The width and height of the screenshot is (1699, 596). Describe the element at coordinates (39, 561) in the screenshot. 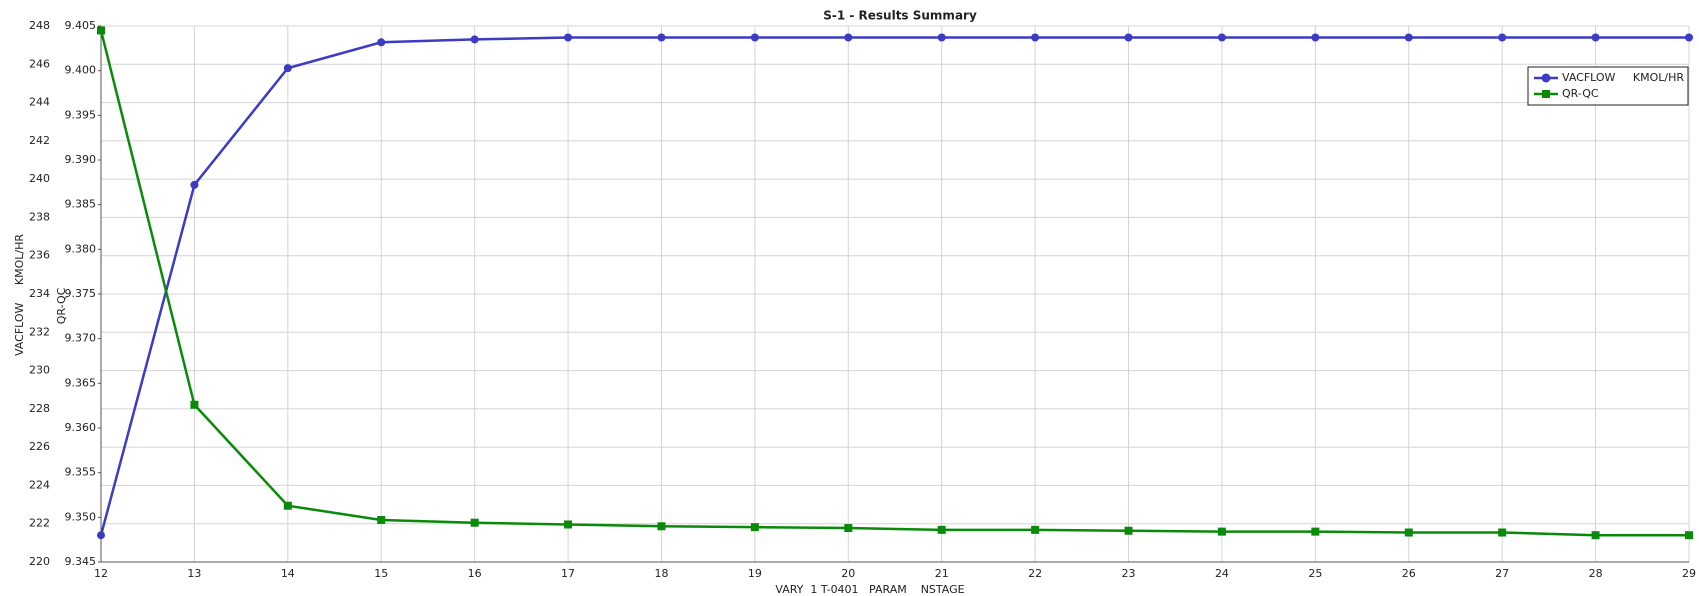

I see `y-tick-label: 220` at that location.